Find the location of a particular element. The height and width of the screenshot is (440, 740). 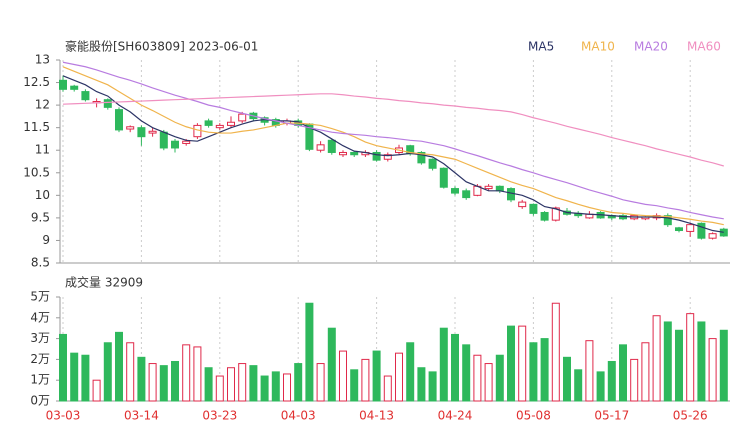

y-tick-label: 2万 is located at coordinates (40, 359).